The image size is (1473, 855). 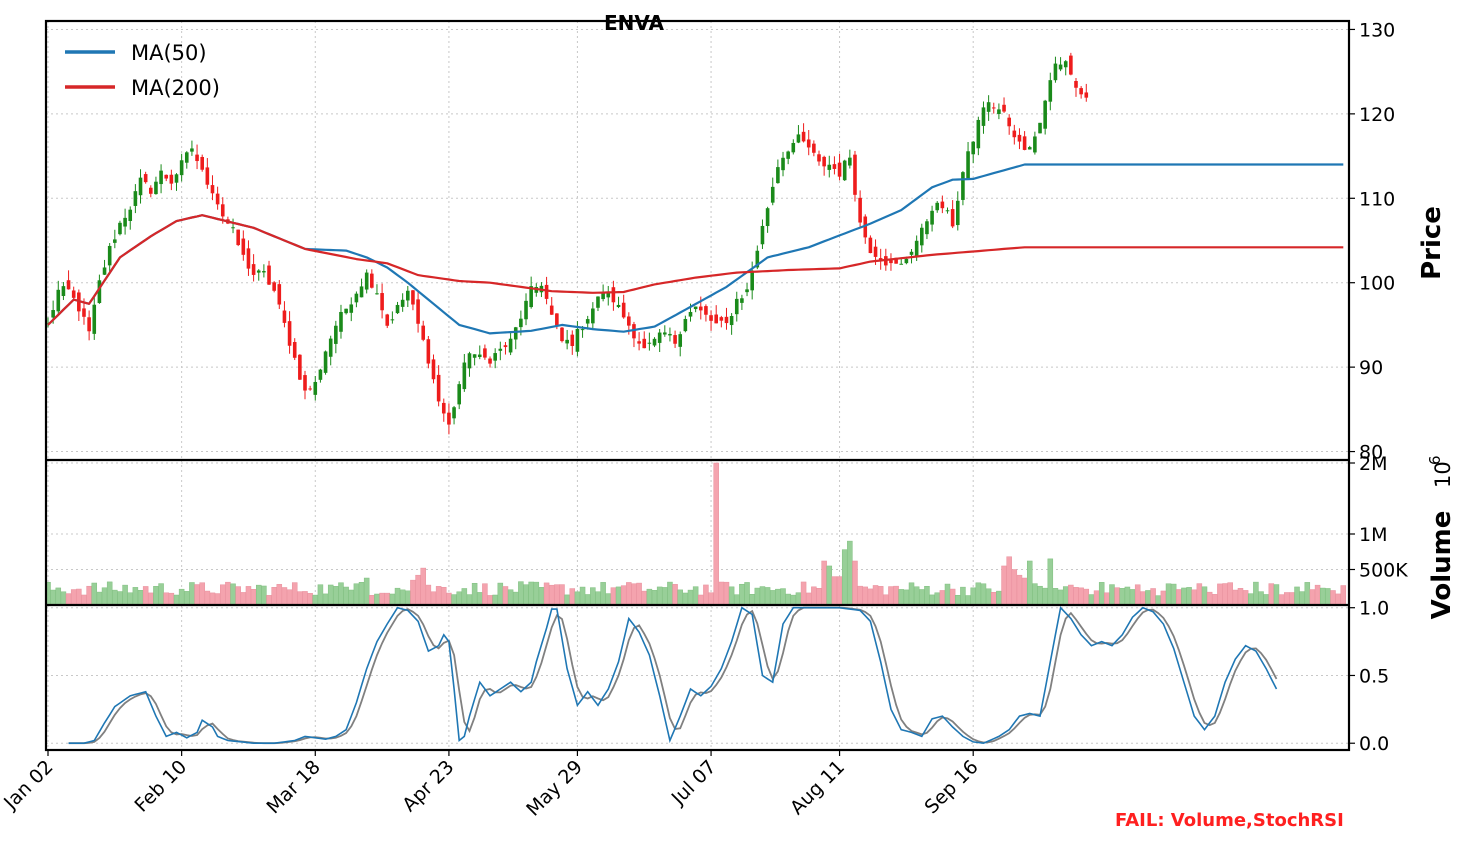 What do you see at coordinates (1440, 471) in the screenshot?
I see `volume-exponent: 10 6` at bounding box center [1440, 471].